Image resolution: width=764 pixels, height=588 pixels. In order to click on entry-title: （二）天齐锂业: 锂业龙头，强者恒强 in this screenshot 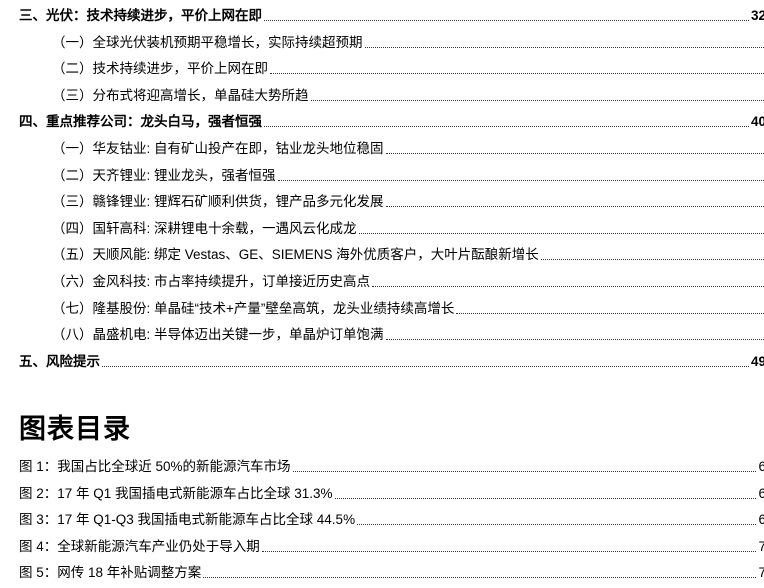, I will do `click(164, 175)`.